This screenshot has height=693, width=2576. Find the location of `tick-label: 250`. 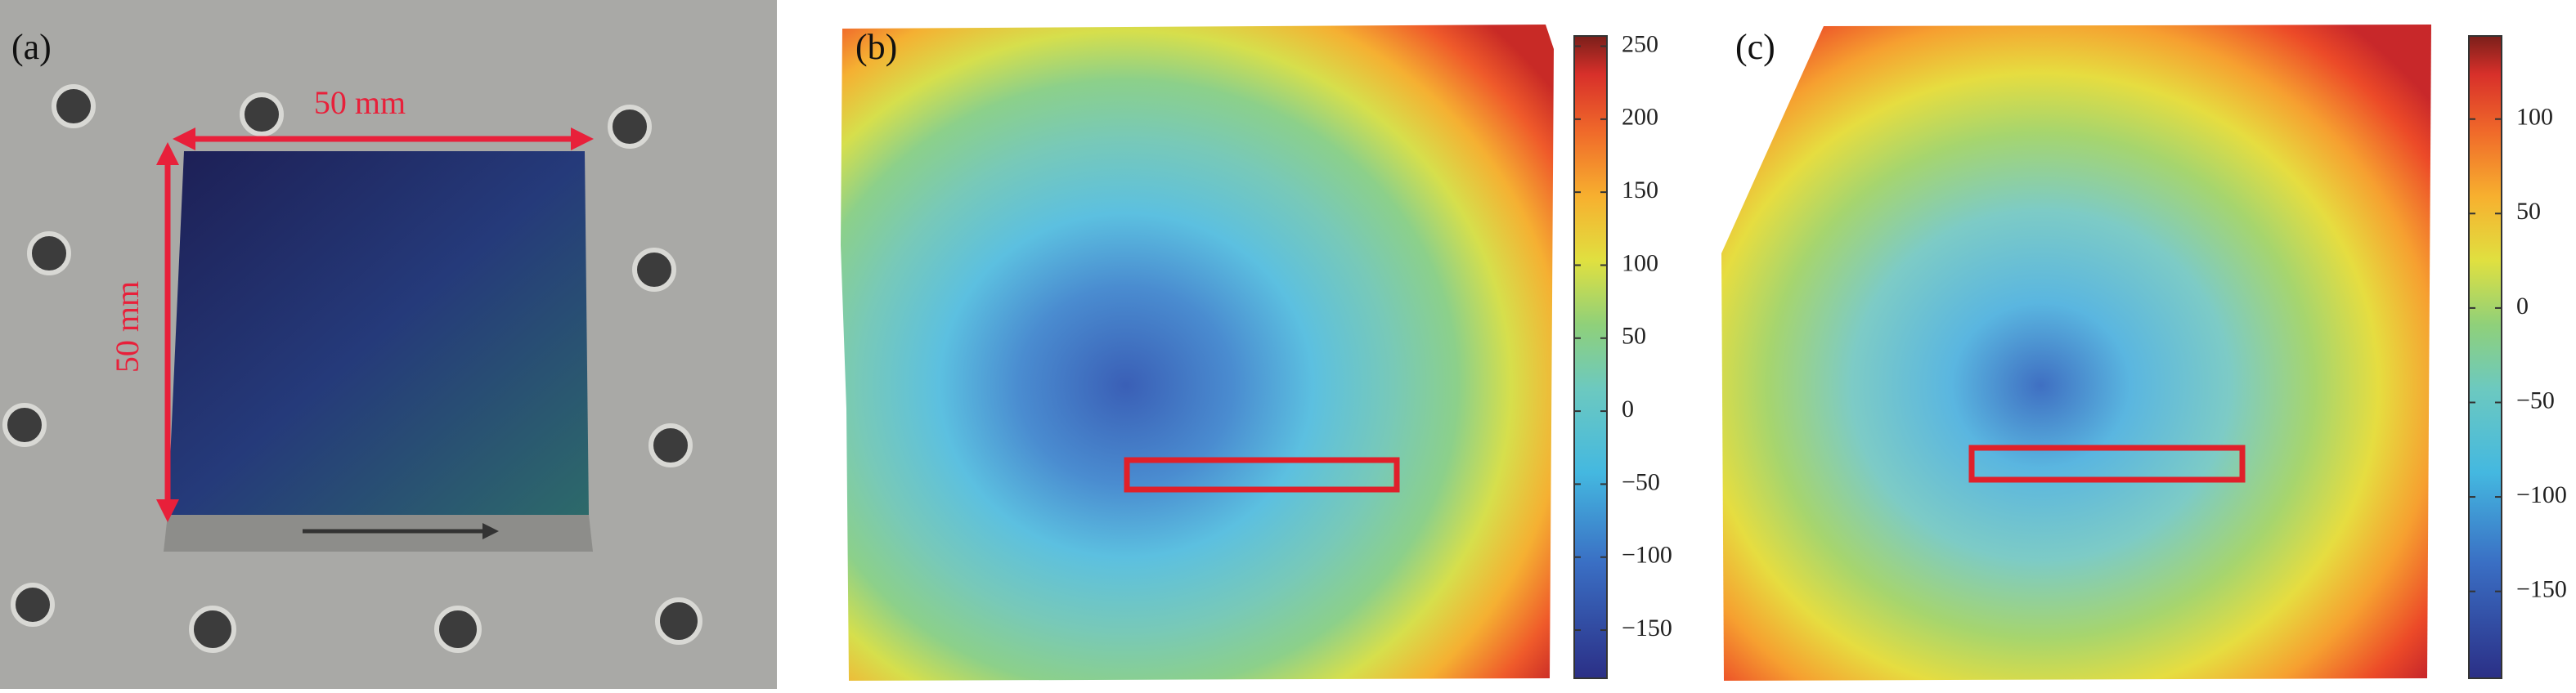

tick-label: 250 is located at coordinates (1640, 44).